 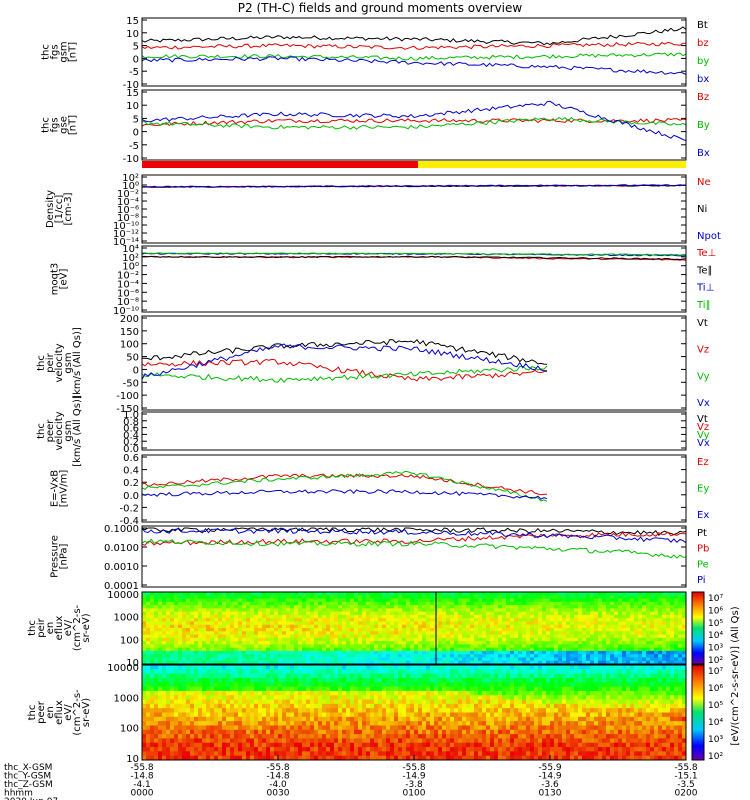 What do you see at coordinates (123, 668) in the screenshot?
I see `y-tick-label: 10000` at bounding box center [123, 668].